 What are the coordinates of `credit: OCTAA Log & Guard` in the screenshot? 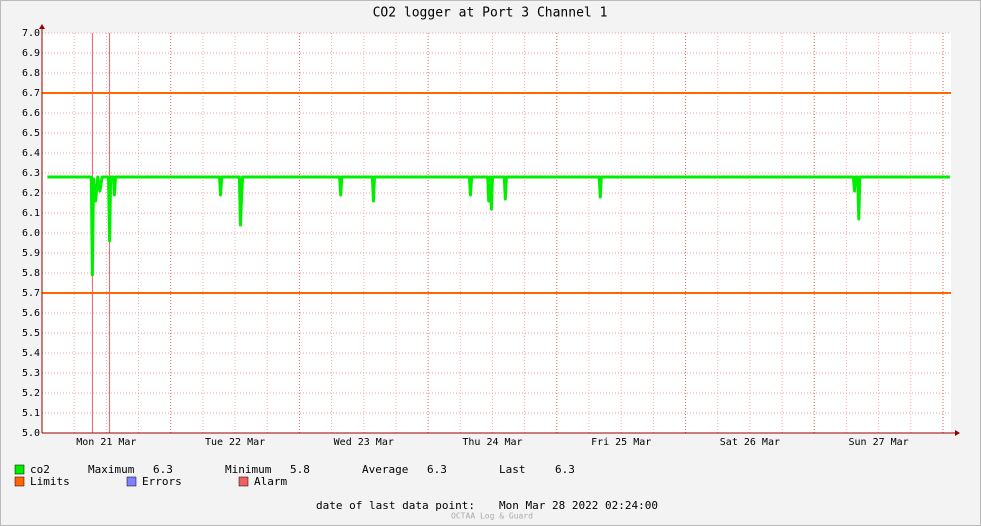 It's located at (492, 516).